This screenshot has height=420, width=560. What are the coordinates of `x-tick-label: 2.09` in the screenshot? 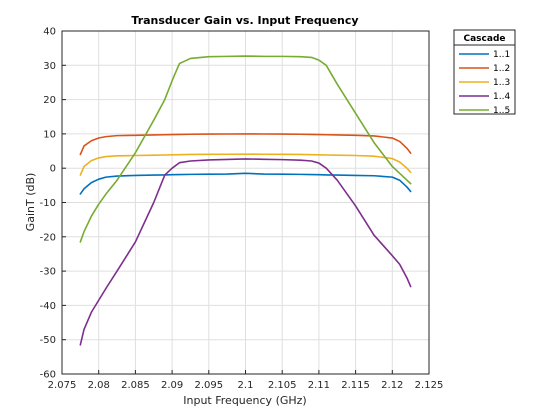 It's located at (172, 385).